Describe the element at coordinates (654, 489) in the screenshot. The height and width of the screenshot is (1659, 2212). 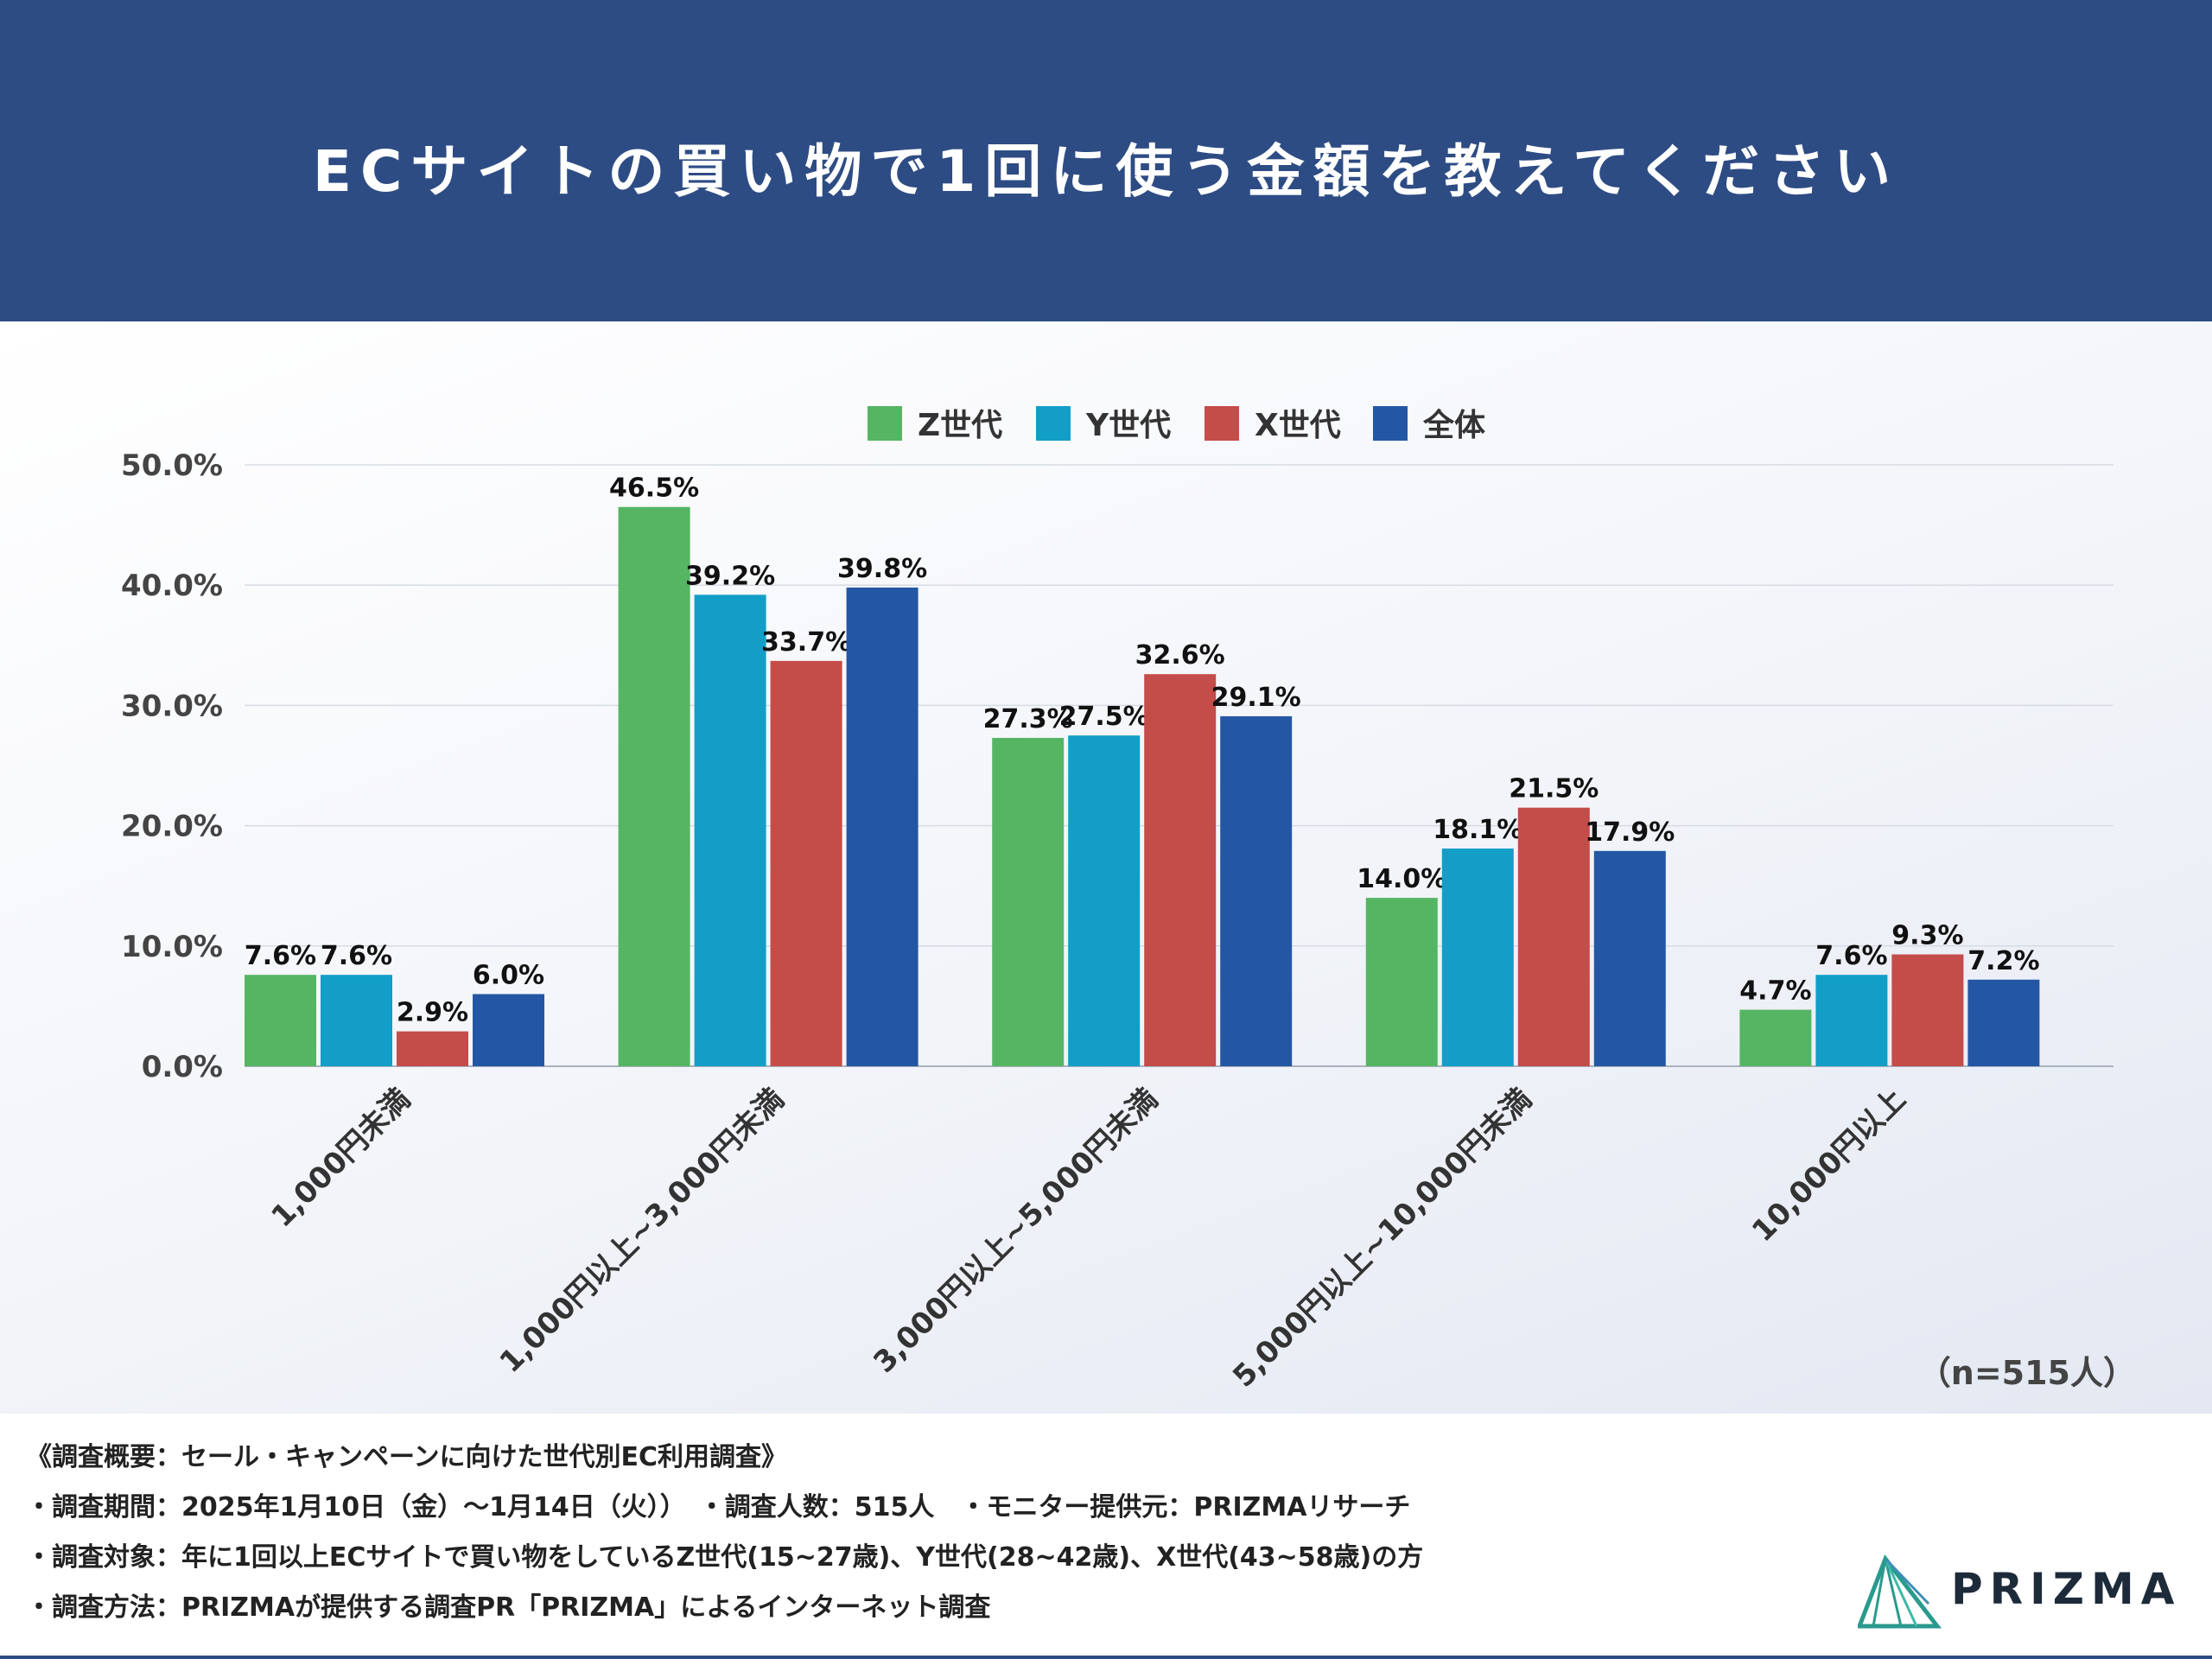
I see `data-label: 46.5%` at that location.